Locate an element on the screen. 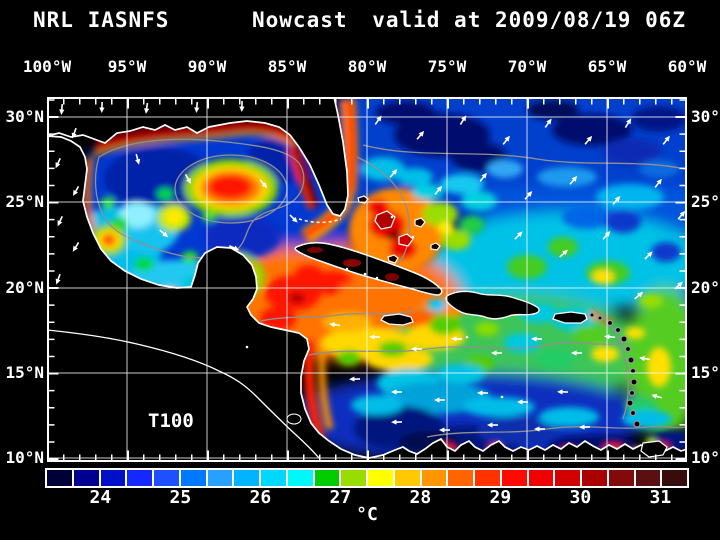  colorbar-tick-31: 31 is located at coordinates (660, 497).